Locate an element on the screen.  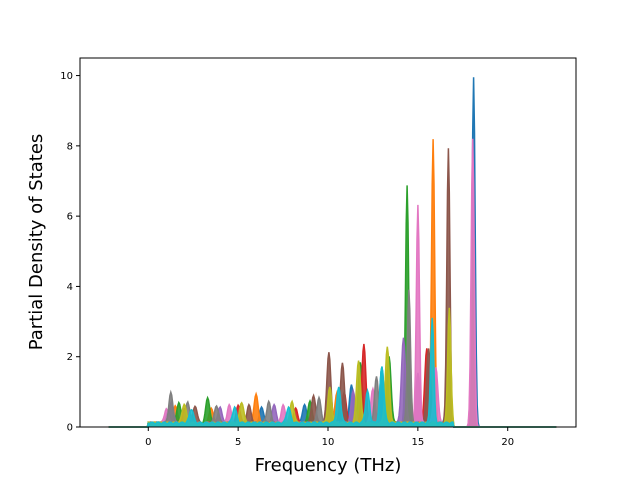
x-axis-ticks: 0 5 10 15 20 is located at coordinates (329, 437).